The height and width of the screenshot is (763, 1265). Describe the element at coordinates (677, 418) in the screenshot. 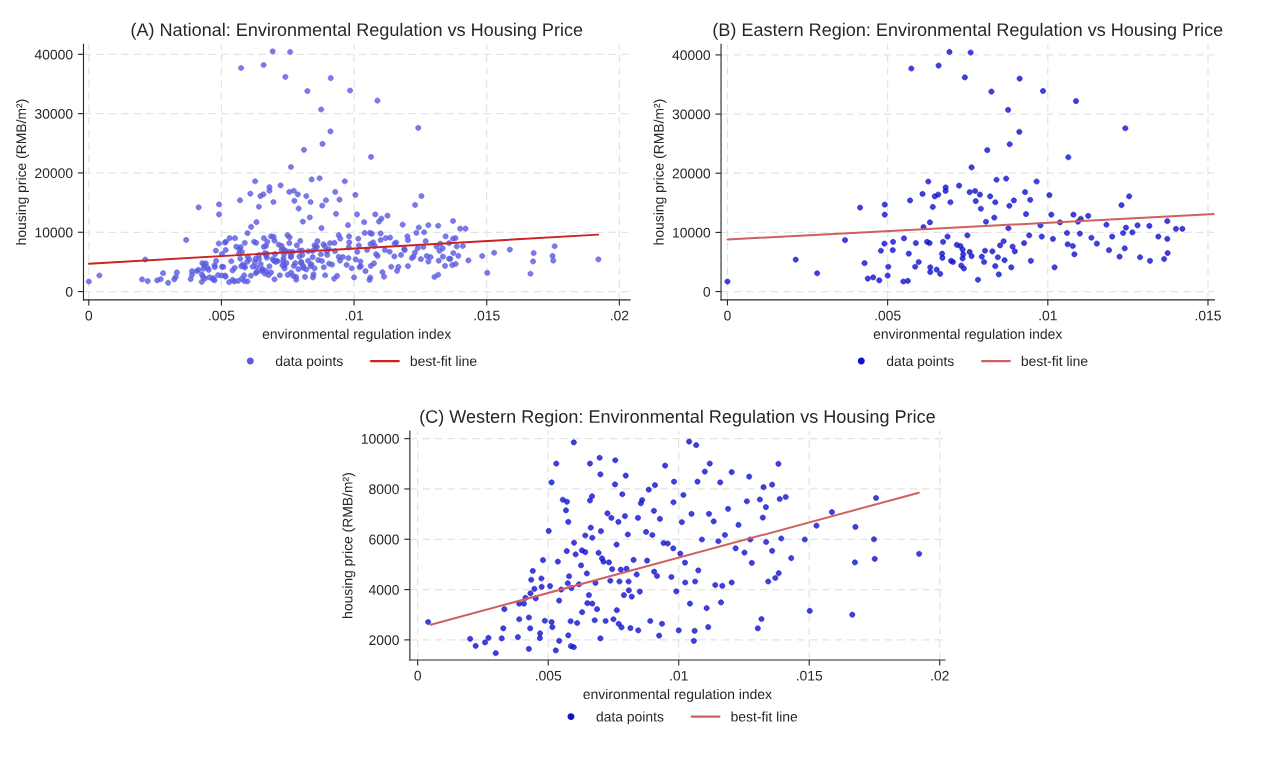

I see `chart-title: (C) Western Region: Environmental Regulation vs Housing Price` at that location.